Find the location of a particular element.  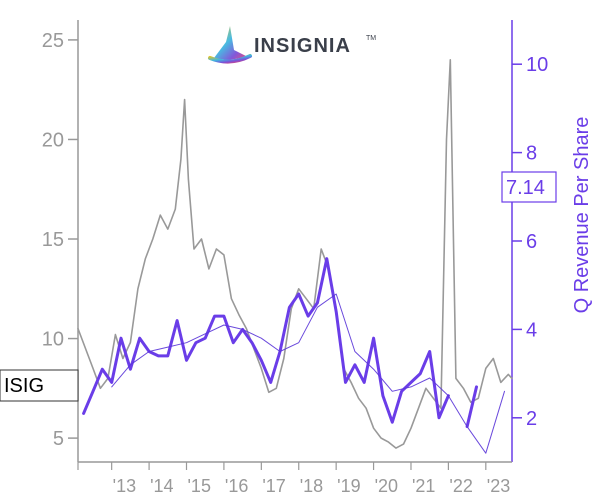

current-value-label: 7.14 is located at coordinates (529, 187).